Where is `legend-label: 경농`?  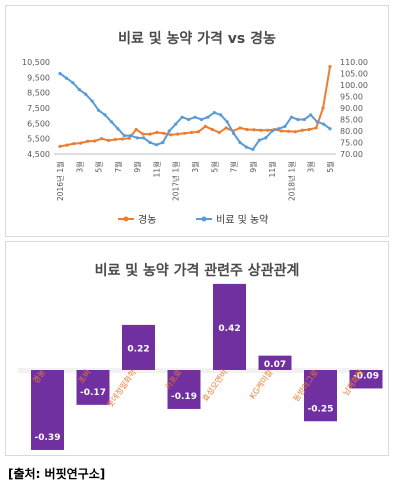
legend-label: 경농 is located at coordinates (147, 219).